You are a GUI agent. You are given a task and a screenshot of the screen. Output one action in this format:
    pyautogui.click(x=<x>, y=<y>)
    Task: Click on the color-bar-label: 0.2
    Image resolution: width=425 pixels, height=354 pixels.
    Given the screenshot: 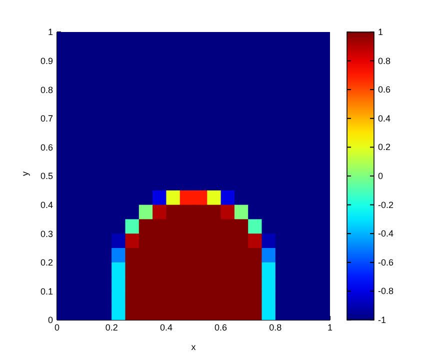 What is the action you would take?
    pyautogui.click(x=384, y=147)
    